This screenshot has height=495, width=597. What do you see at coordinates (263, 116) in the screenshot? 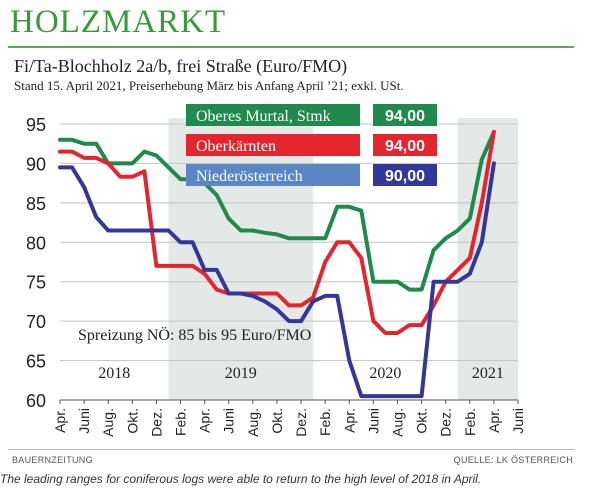
I see `legend-label: Oberes Murtal, Stmk` at bounding box center [263, 116].